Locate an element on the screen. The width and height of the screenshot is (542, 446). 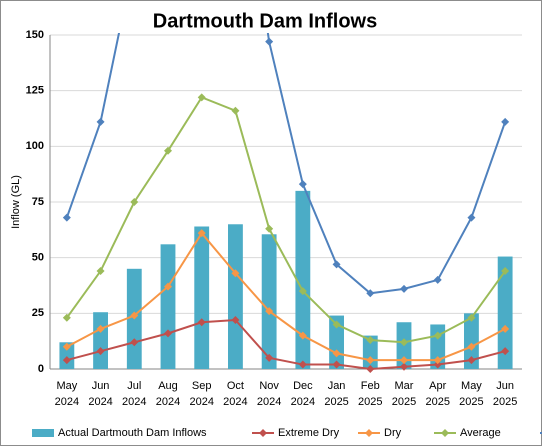
y-tick-label: 50 is located at coordinates (38, 258).